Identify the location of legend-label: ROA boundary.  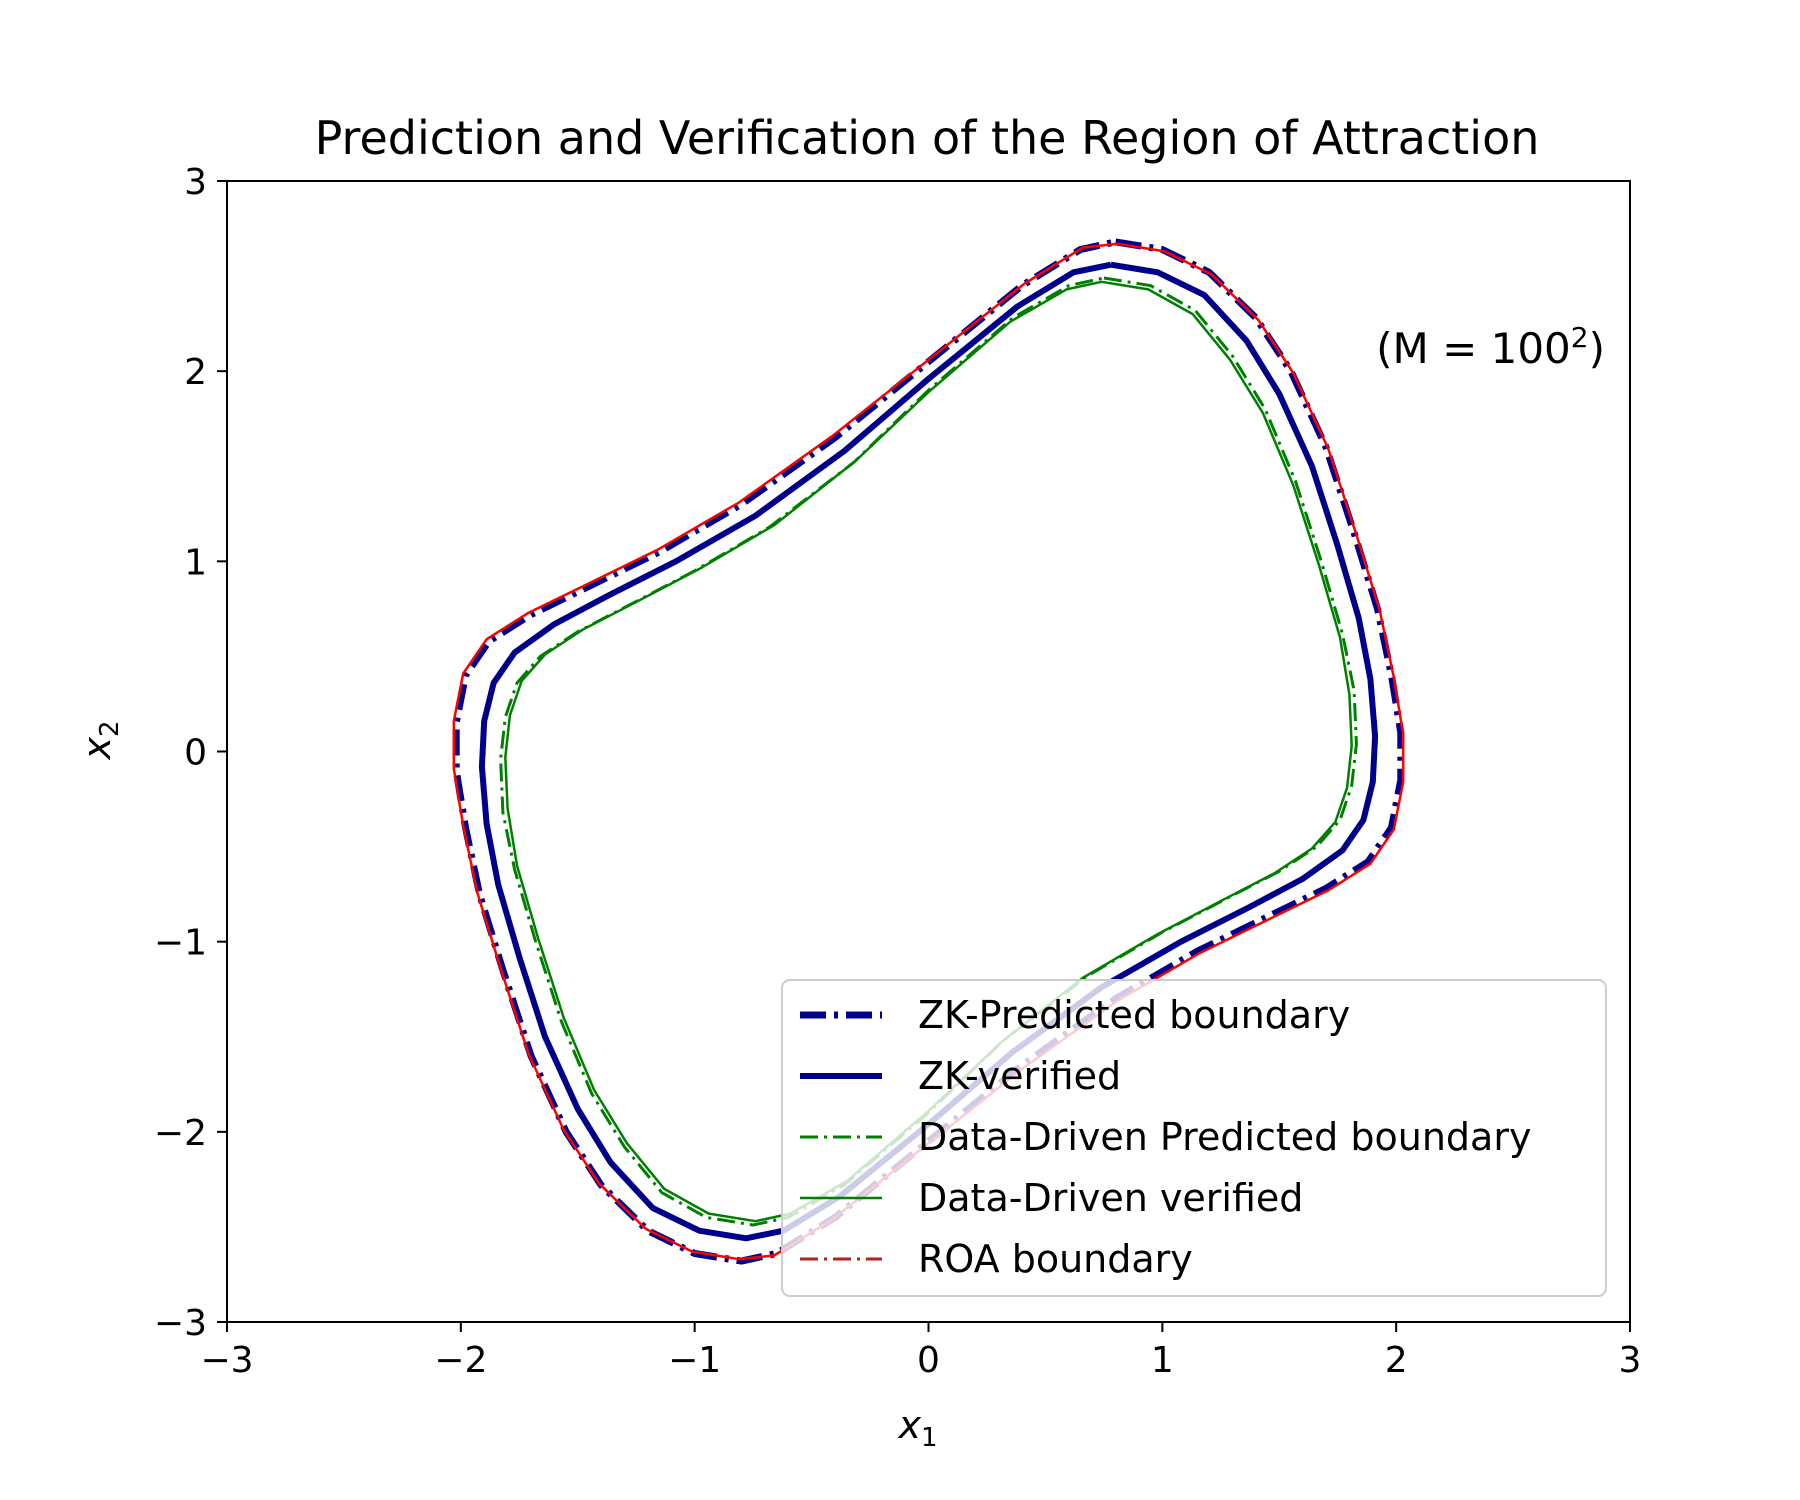
(1055, 1259).